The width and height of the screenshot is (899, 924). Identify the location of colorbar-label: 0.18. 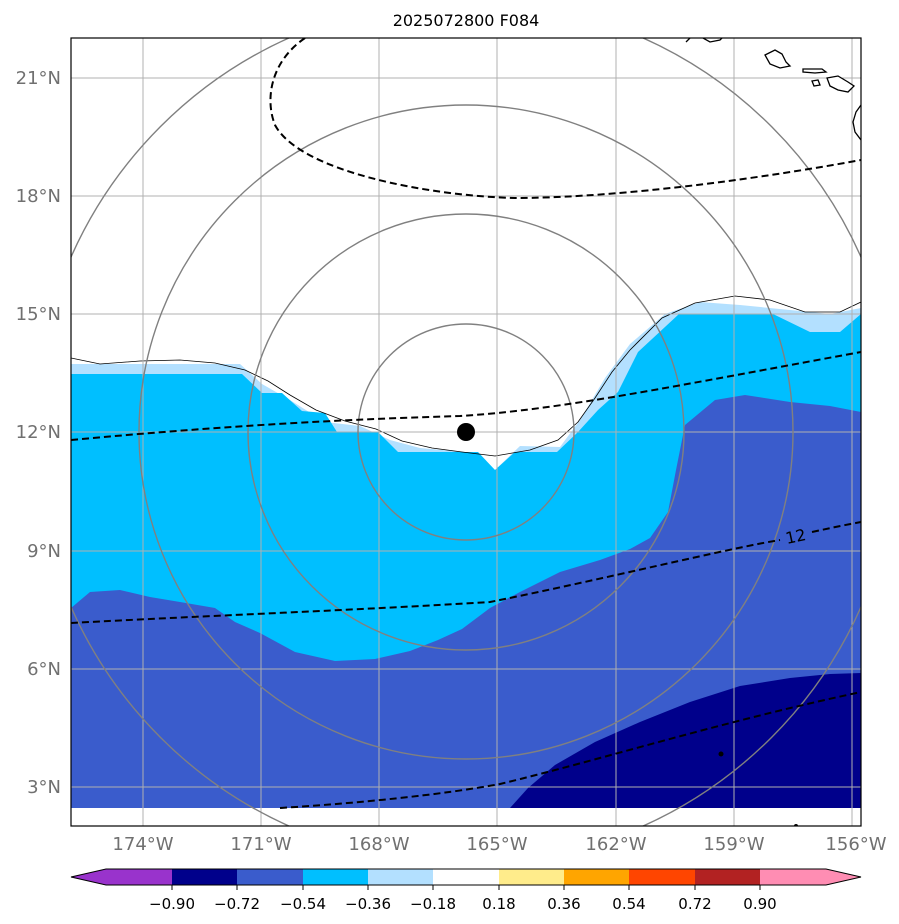
(498, 904).